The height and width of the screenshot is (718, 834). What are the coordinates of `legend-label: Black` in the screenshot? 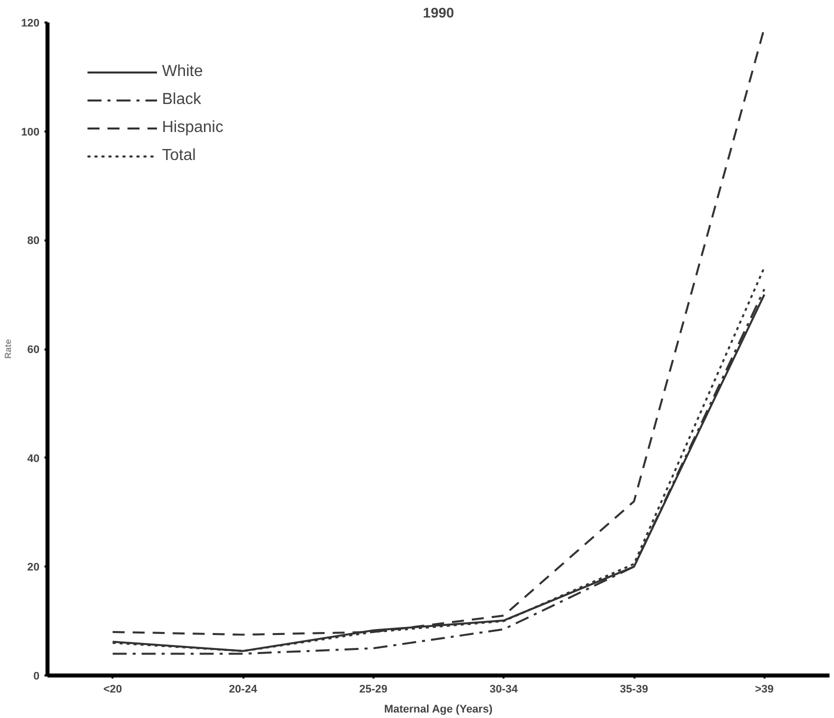 It's located at (182, 100).